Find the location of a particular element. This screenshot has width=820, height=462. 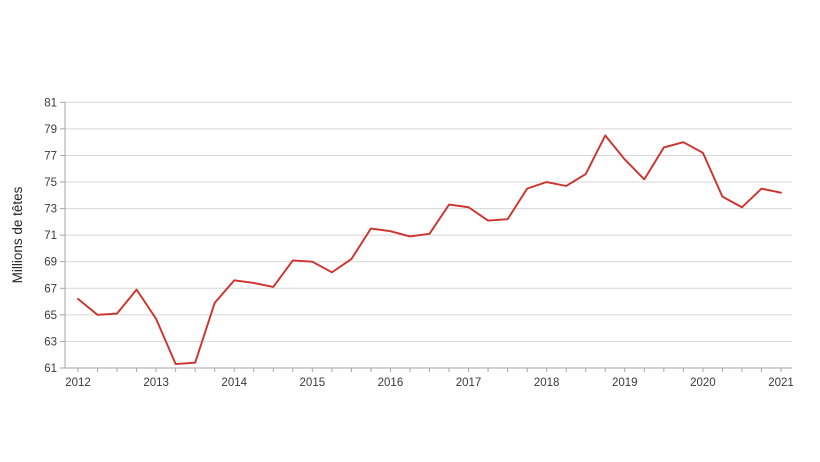

y-tick-label-73: 73 is located at coordinates (50, 210).